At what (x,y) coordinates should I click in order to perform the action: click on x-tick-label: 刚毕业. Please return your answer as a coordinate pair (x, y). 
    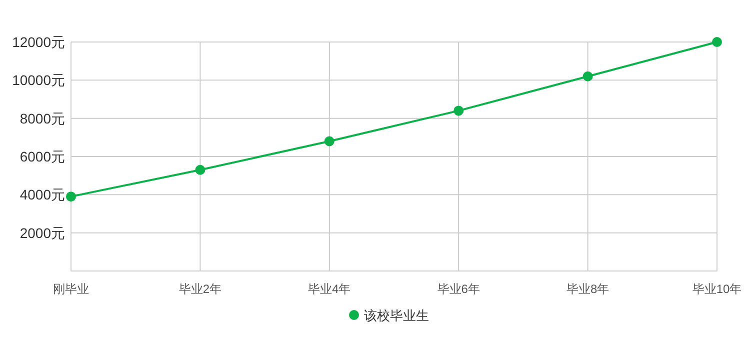
    Looking at the image, I should click on (71, 289).